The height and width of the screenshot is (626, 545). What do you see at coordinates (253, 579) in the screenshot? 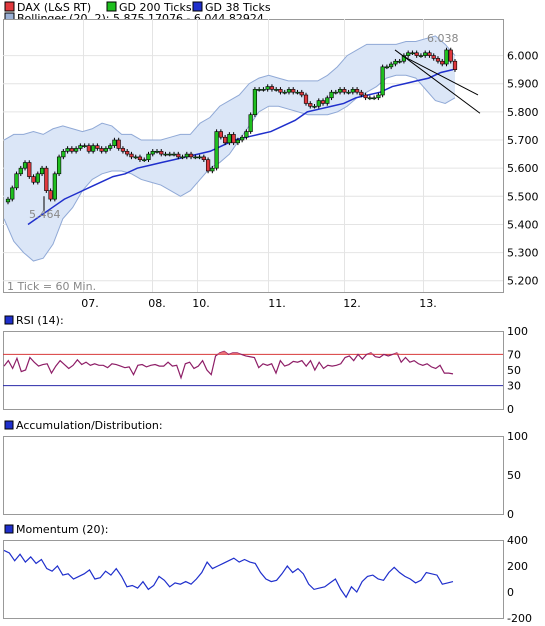
I see `momentum-panel-frame` at bounding box center [253, 579].